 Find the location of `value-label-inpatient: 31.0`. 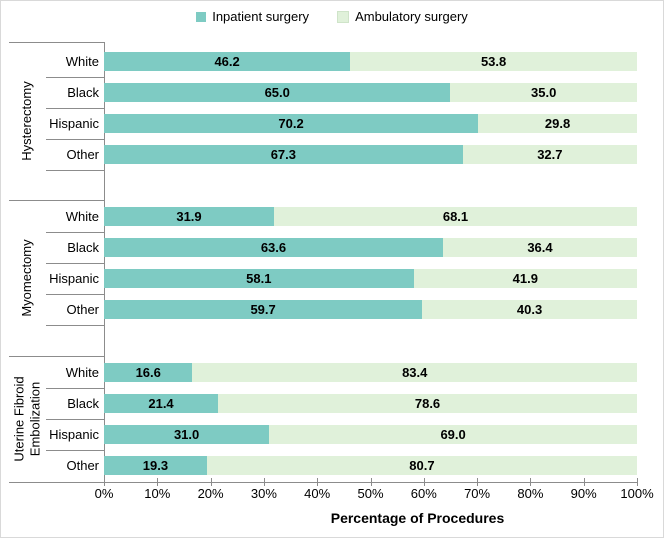

value-label-inpatient: 31.0 is located at coordinates (186, 434).